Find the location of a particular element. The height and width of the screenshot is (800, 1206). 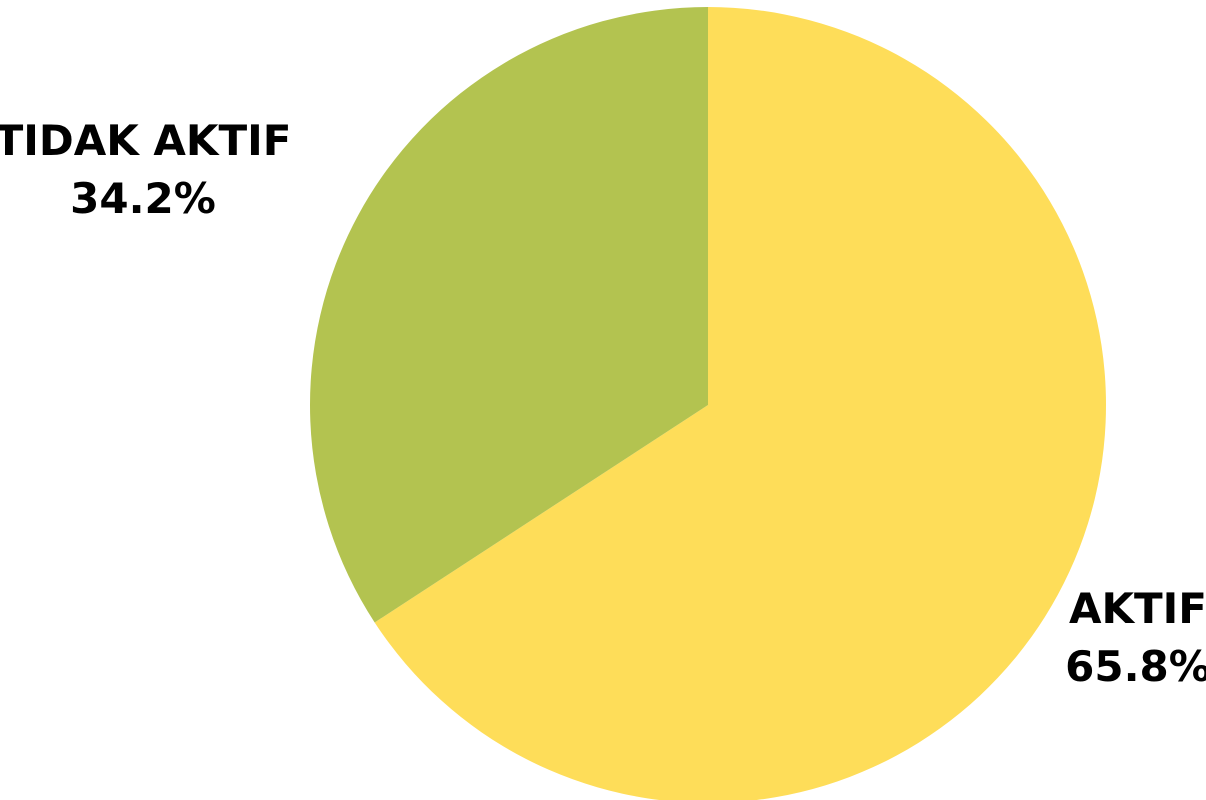

slice-label-aktif: AKTIF 65.8% is located at coordinates (1135, 637).